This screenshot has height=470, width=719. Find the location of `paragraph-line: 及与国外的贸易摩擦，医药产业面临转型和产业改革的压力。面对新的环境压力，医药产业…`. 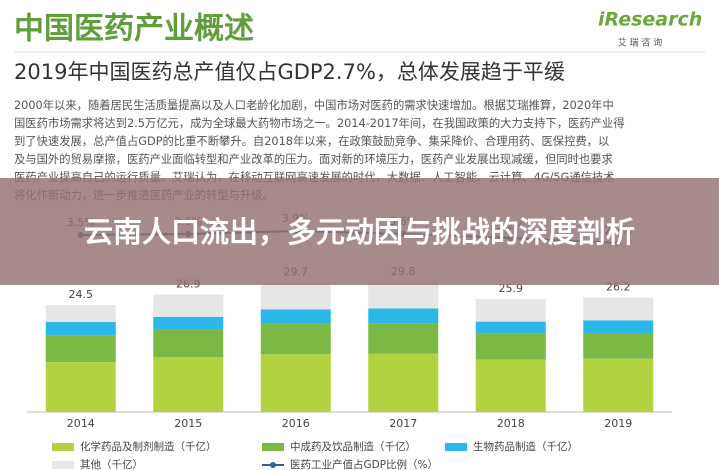

paragraph-line: 及与国外的贸易摩擦，医药产业面临转型和产业改革的压力。面对新的环境压力，医药产业… is located at coordinates (313, 159).